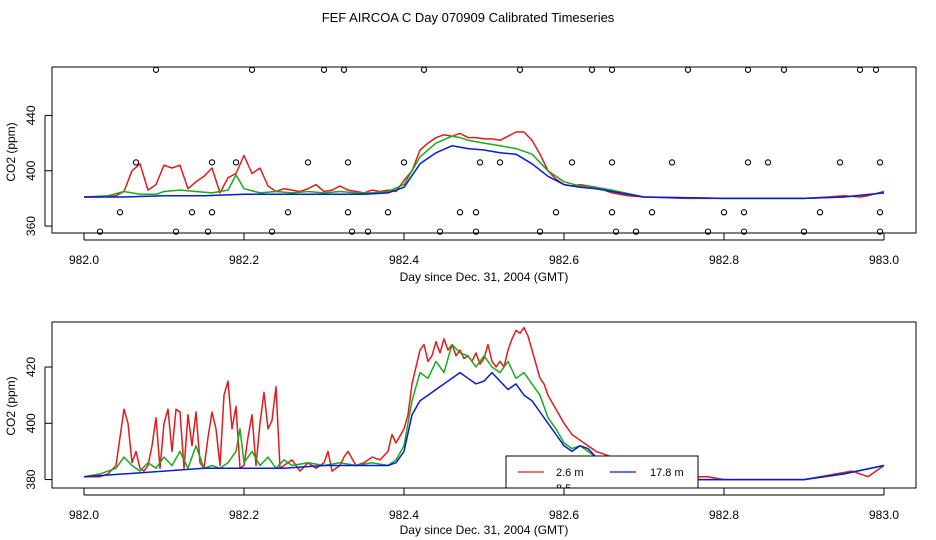 This screenshot has height=540, width=936. I want to click on series-line-red, so click(484, 165).